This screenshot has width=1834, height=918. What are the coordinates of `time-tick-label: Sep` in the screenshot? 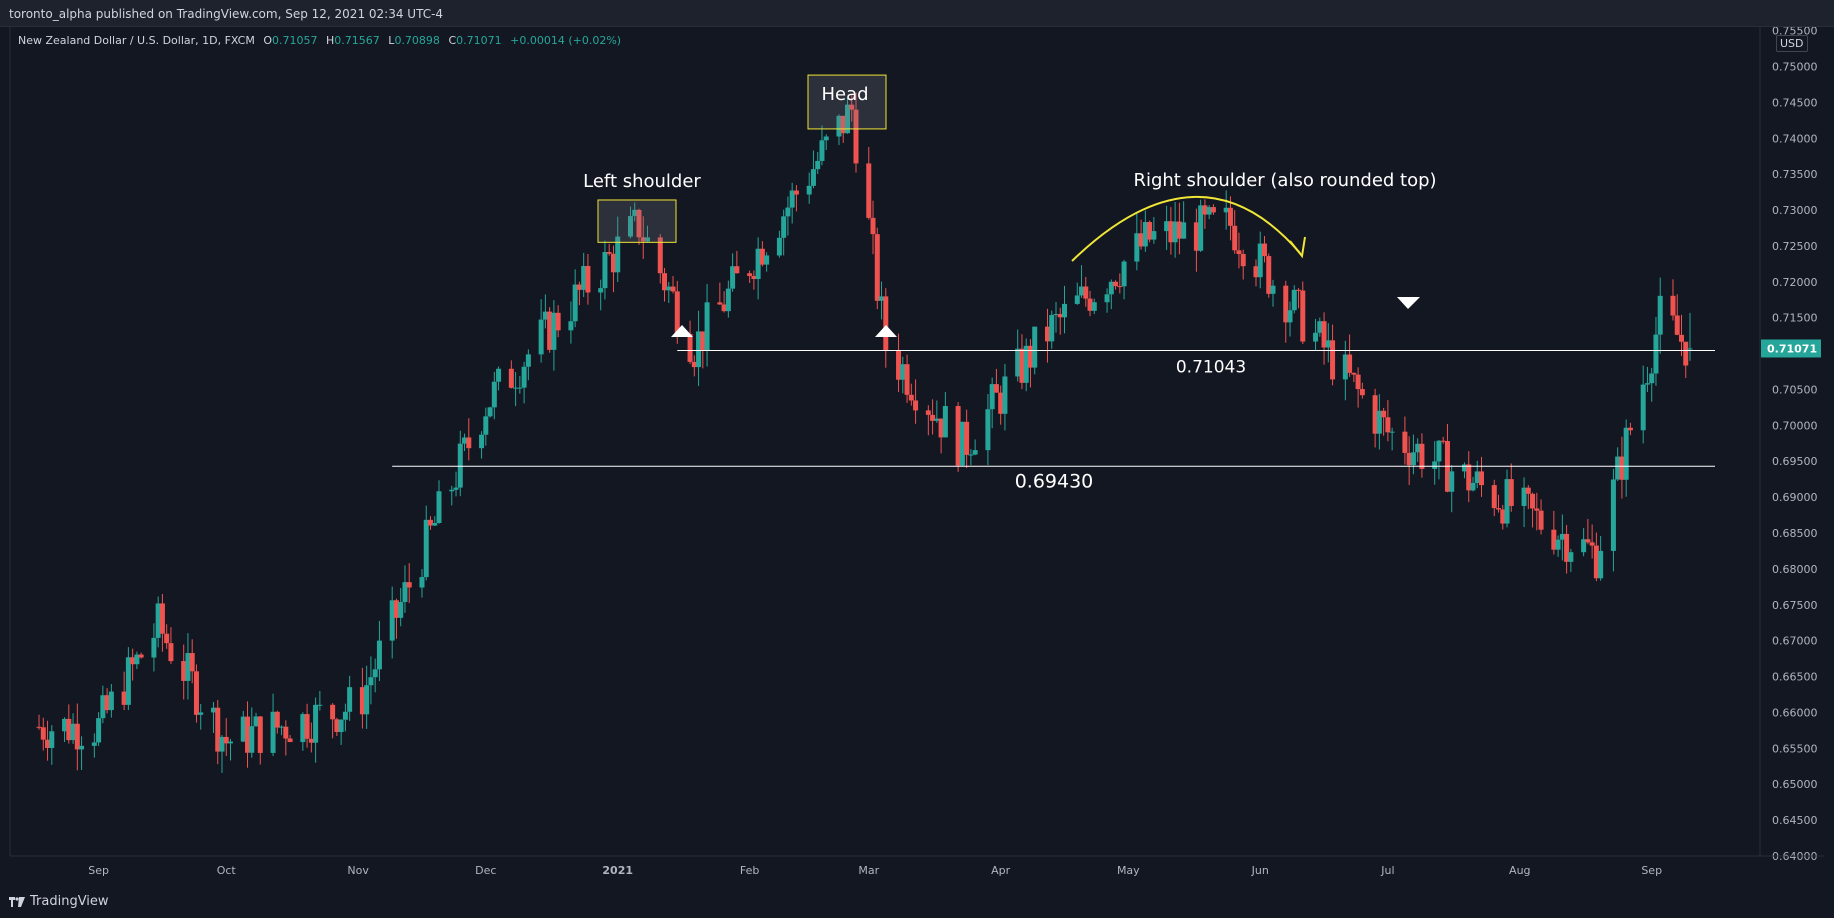 It's located at (98, 870).